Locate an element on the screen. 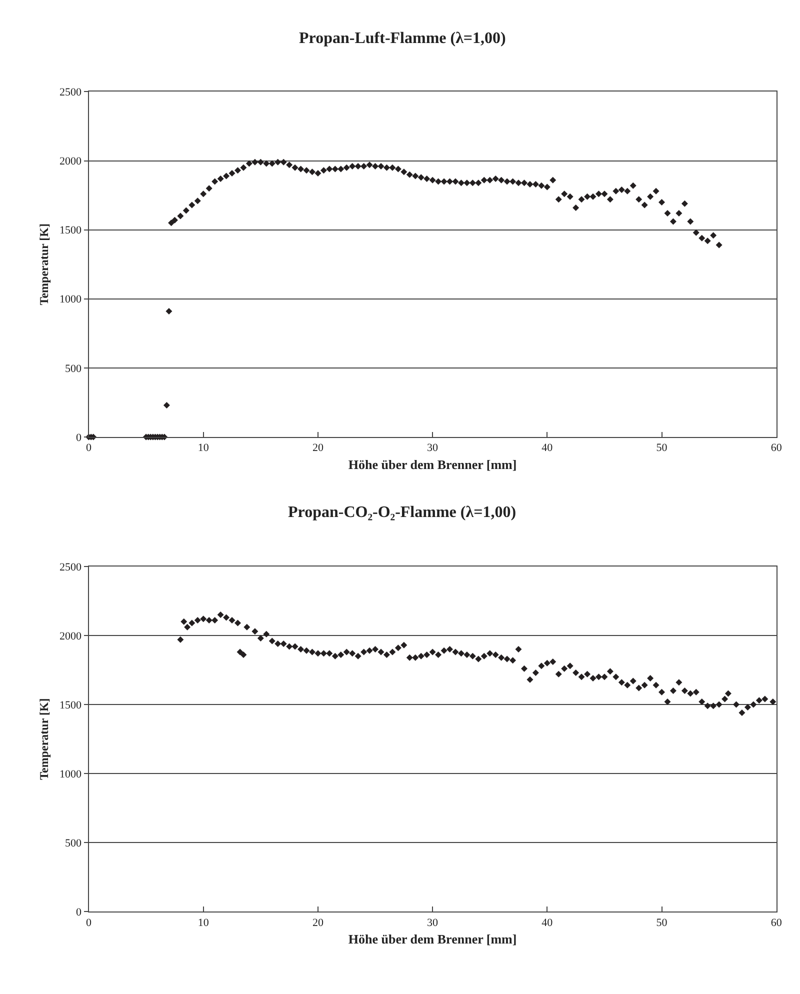  chart-title: Propan-Luft-Flamme (λ=1,00) is located at coordinates (402, 38).